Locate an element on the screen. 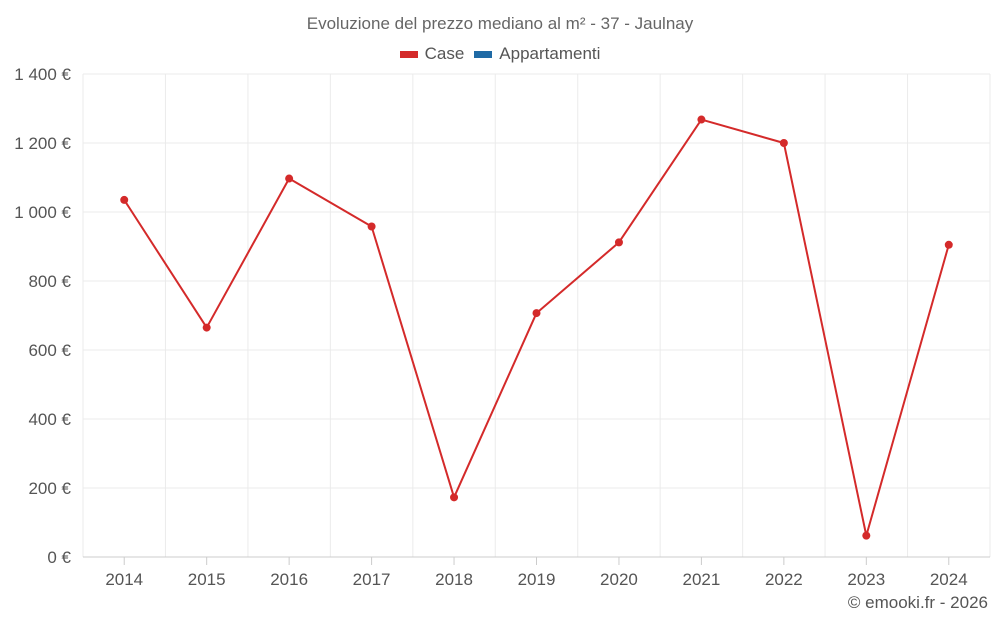 This screenshot has width=1000, height=625. chart-legend: Case Appartamenti is located at coordinates (500, 54).